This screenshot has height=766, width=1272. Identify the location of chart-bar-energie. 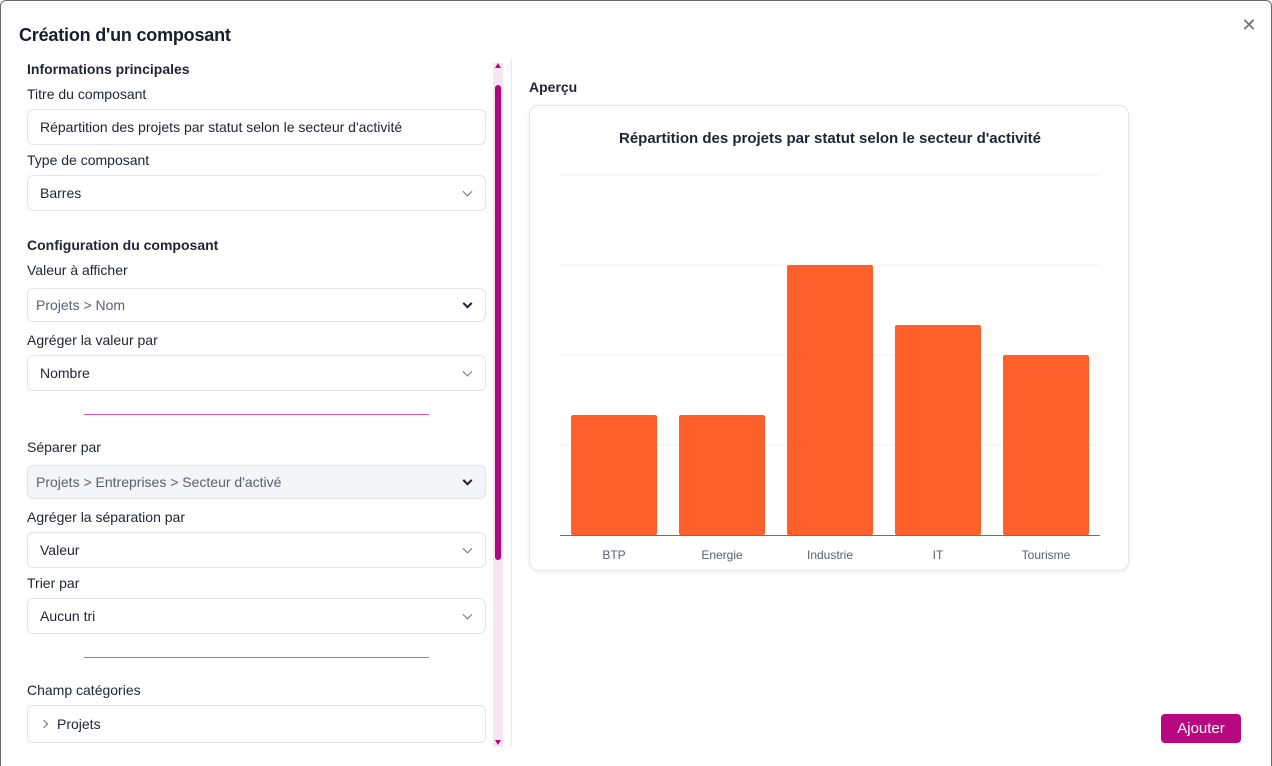
(722, 475).